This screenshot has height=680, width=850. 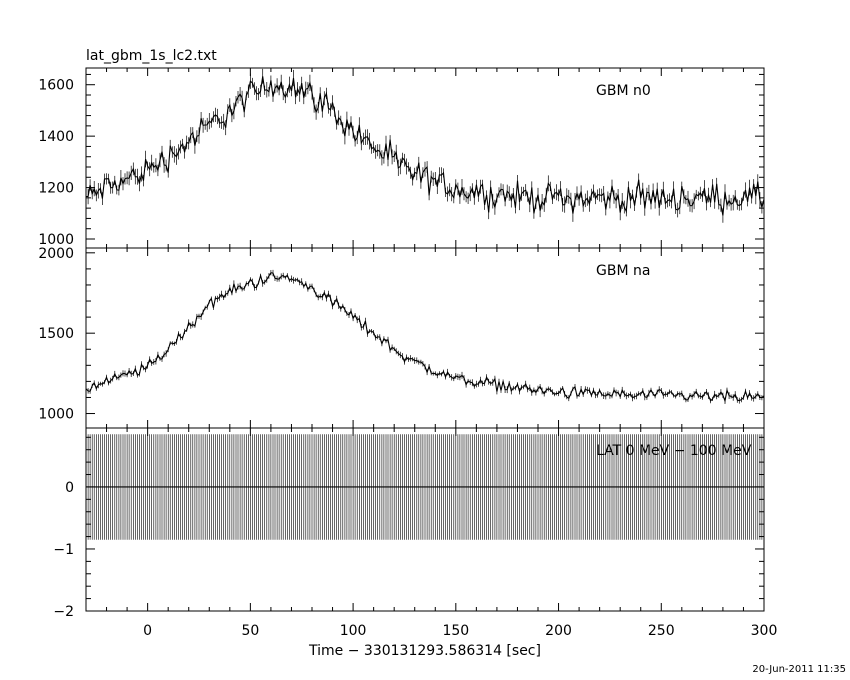 I want to click on y-tick-label: 1400, so click(x=56, y=137).